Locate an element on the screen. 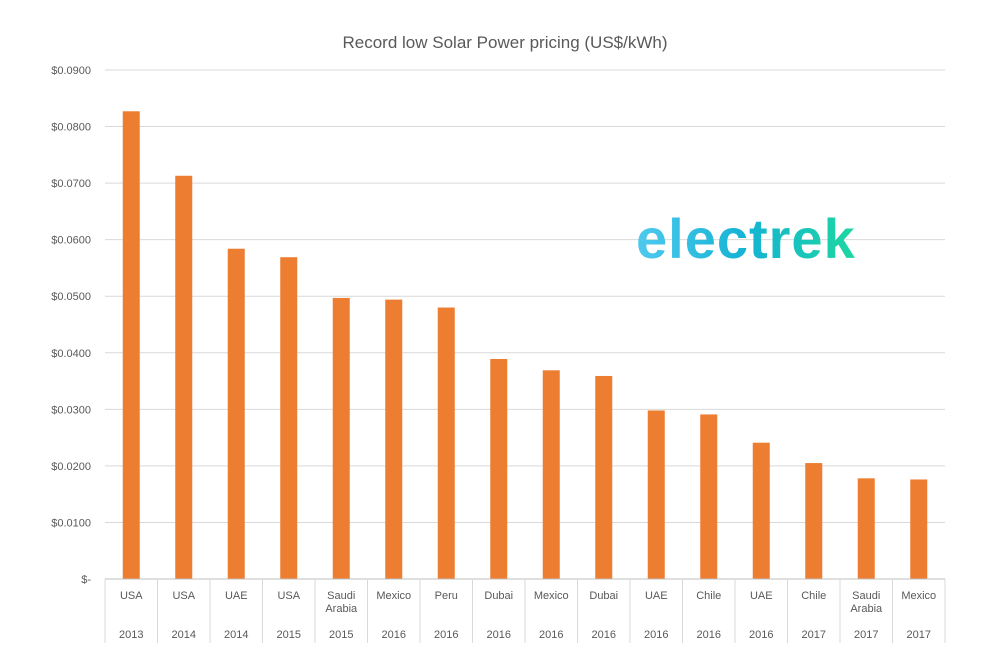 This screenshot has width=1000, height=649. x-year-label: 2013 is located at coordinates (131, 635).